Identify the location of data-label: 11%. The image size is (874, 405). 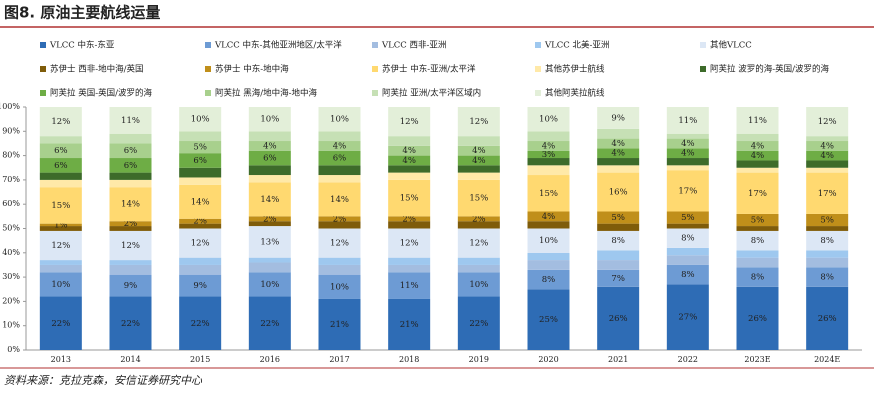
(409, 286).